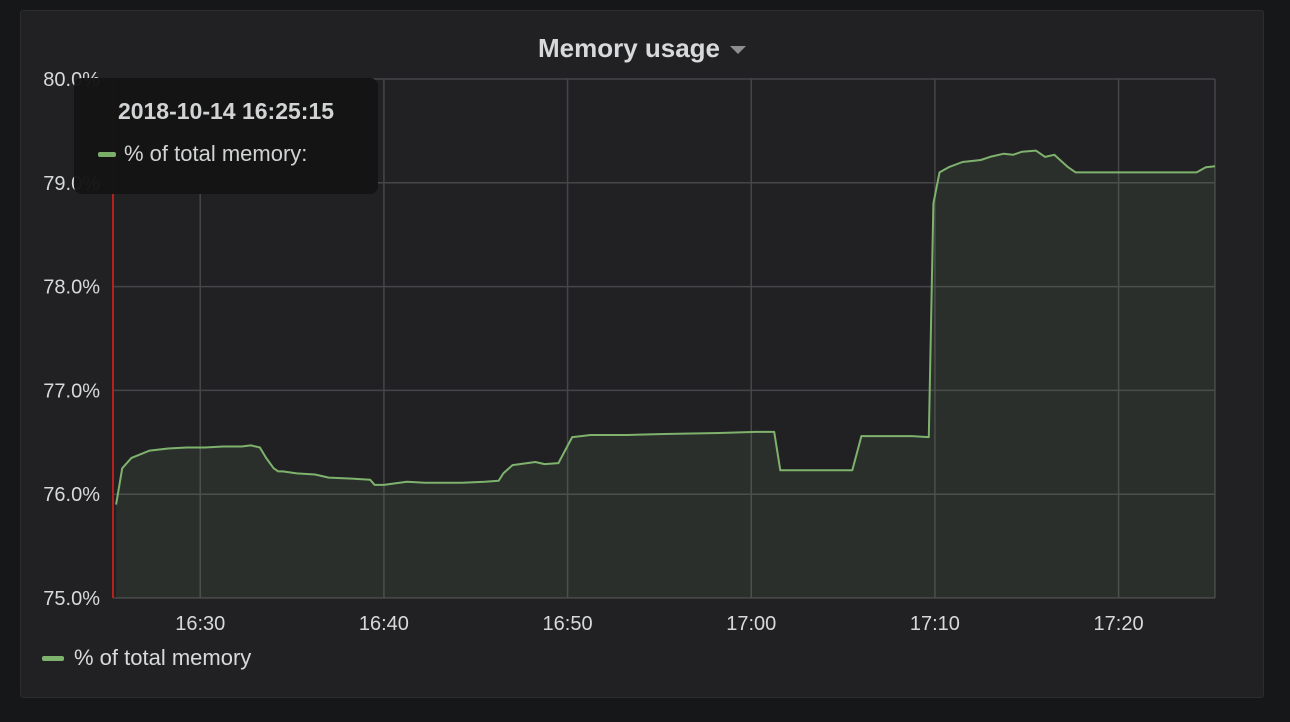 The image size is (1290, 722). Describe the element at coordinates (107, 154) in the screenshot. I see `tooltip-series-swatch` at that location.